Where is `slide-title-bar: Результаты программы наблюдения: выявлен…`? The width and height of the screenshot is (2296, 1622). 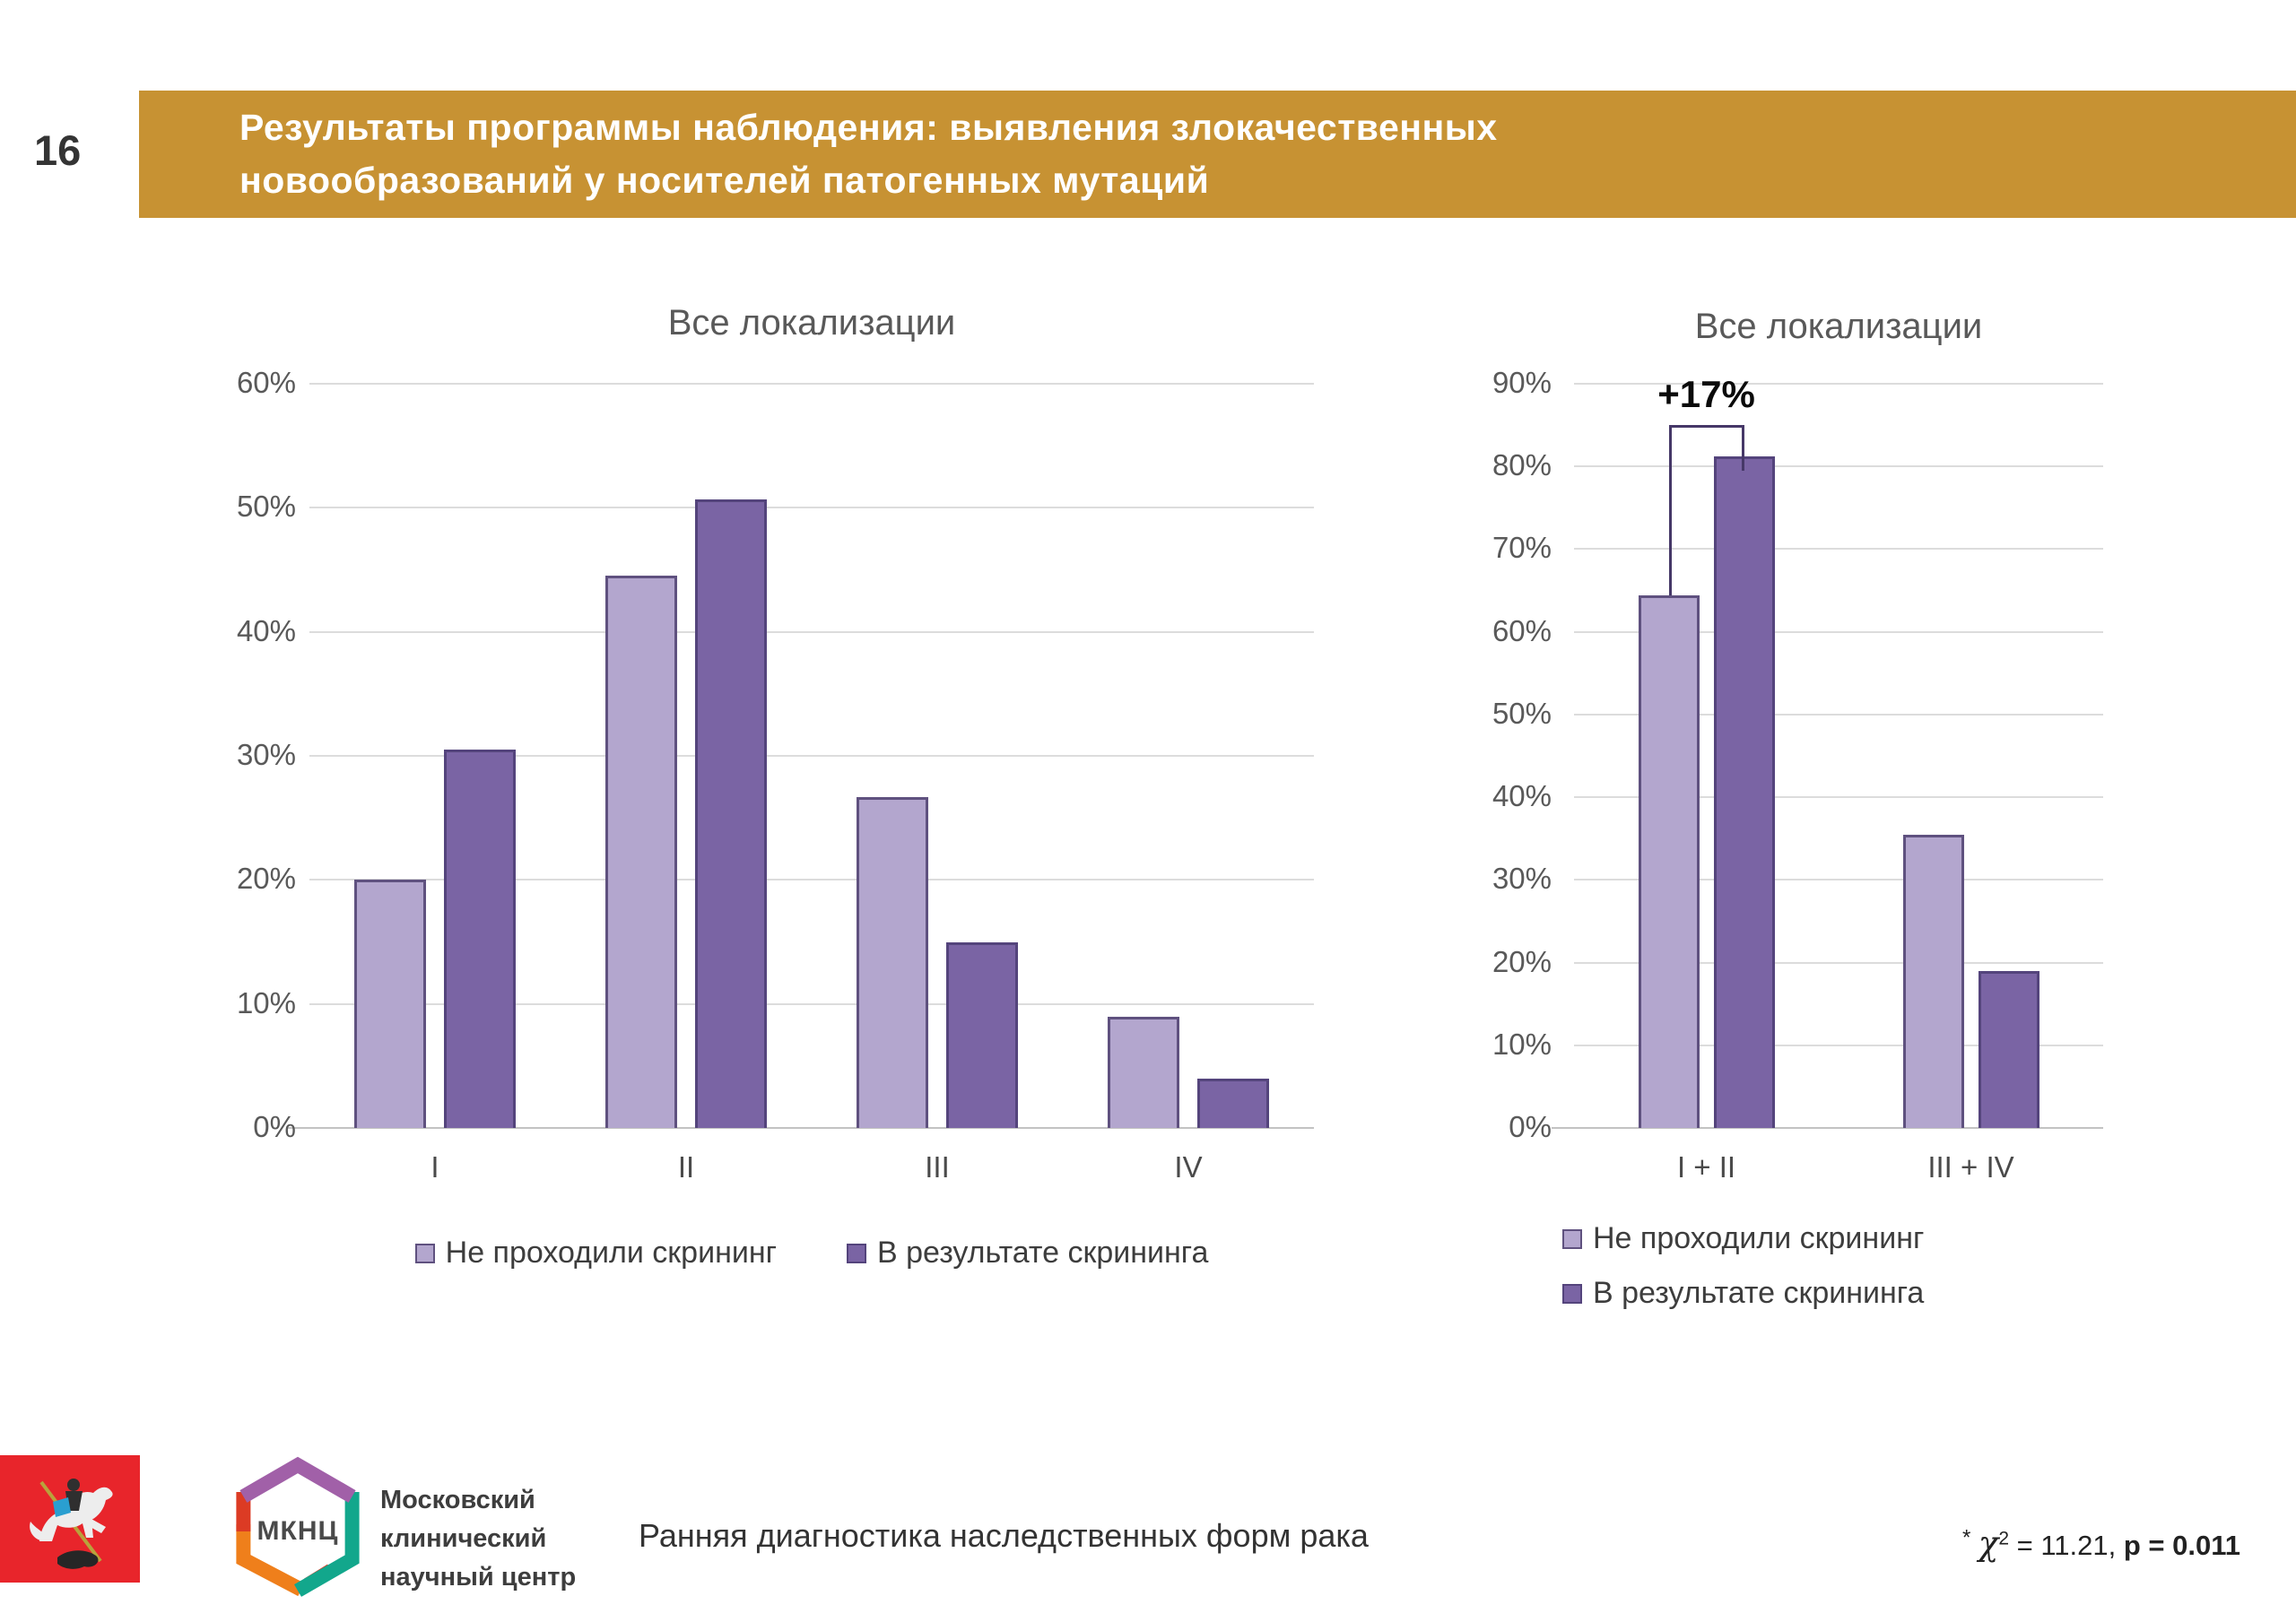
slide-title-bar: Результаты программы наблюдения: выявлен… is located at coordinates (1217, 154).